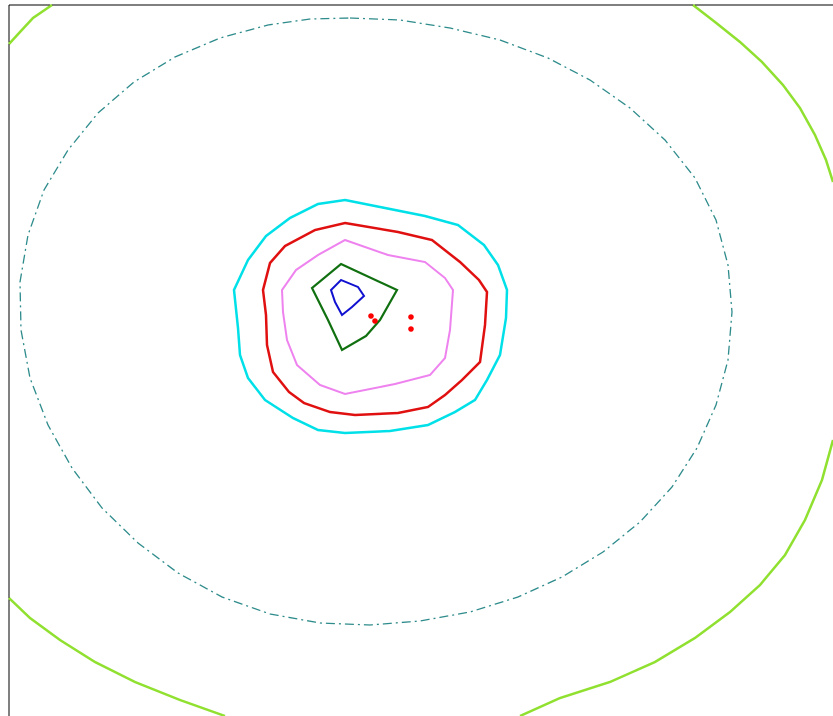 The height and width of the screenshot is (716, 833). I want to click on contour-outer-bottomleft, so click(117, 656).